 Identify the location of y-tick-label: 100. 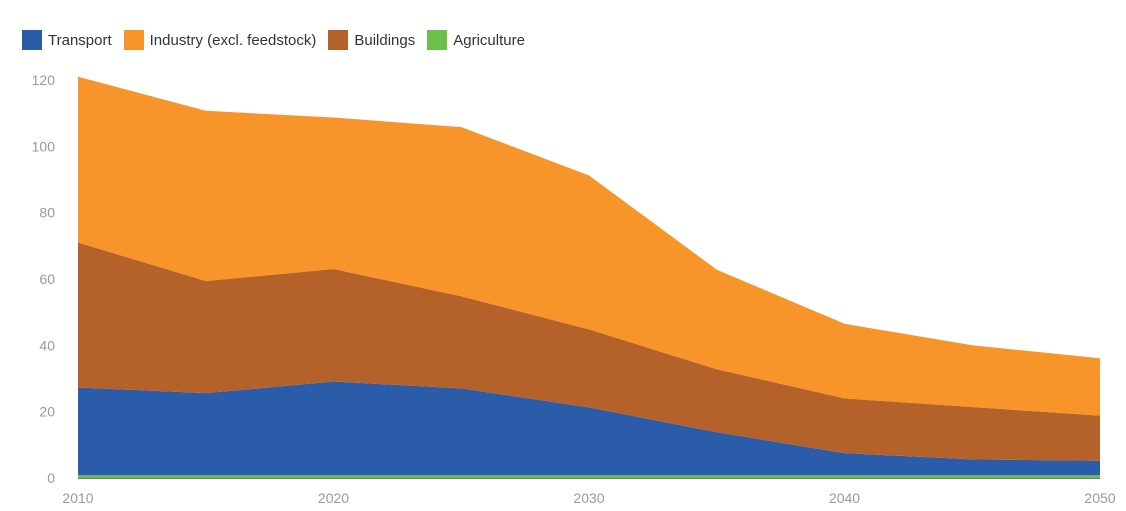
(44, 146).